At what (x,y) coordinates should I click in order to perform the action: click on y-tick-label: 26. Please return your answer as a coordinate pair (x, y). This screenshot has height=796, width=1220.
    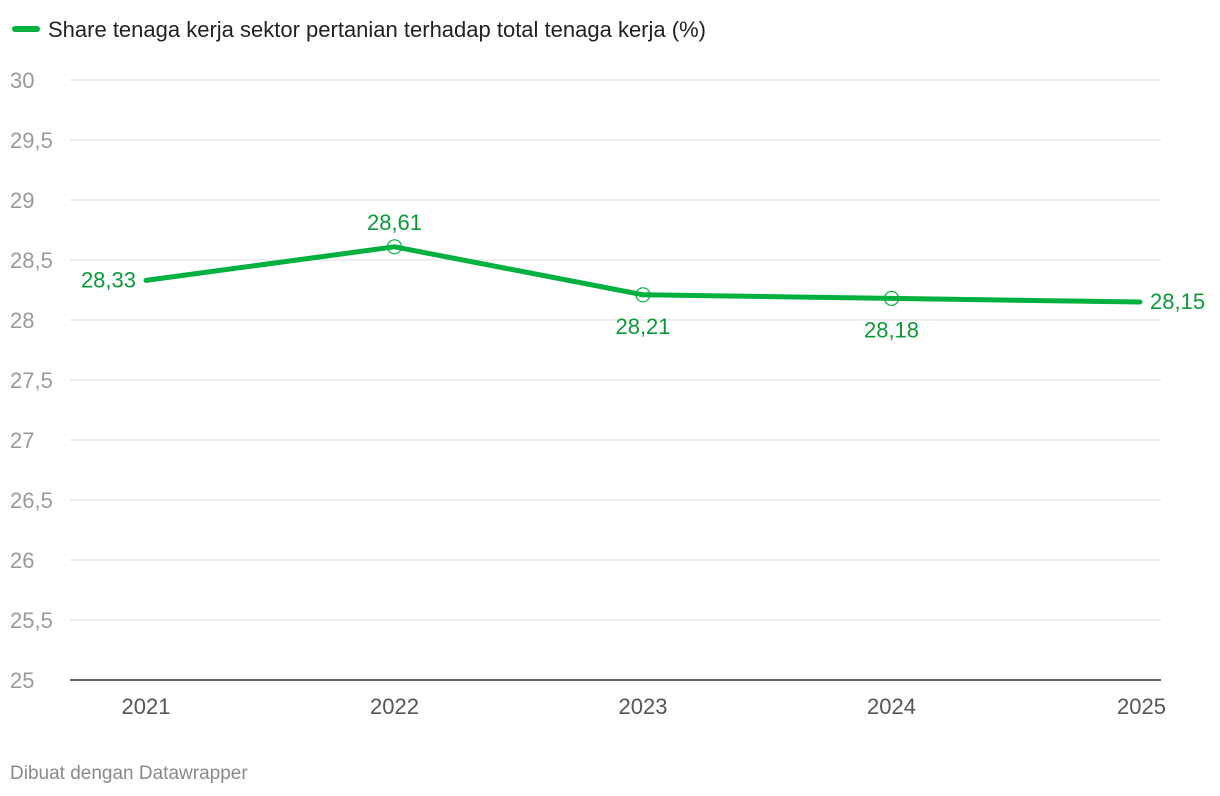
    Looking at the image, I should click on (22, 560).